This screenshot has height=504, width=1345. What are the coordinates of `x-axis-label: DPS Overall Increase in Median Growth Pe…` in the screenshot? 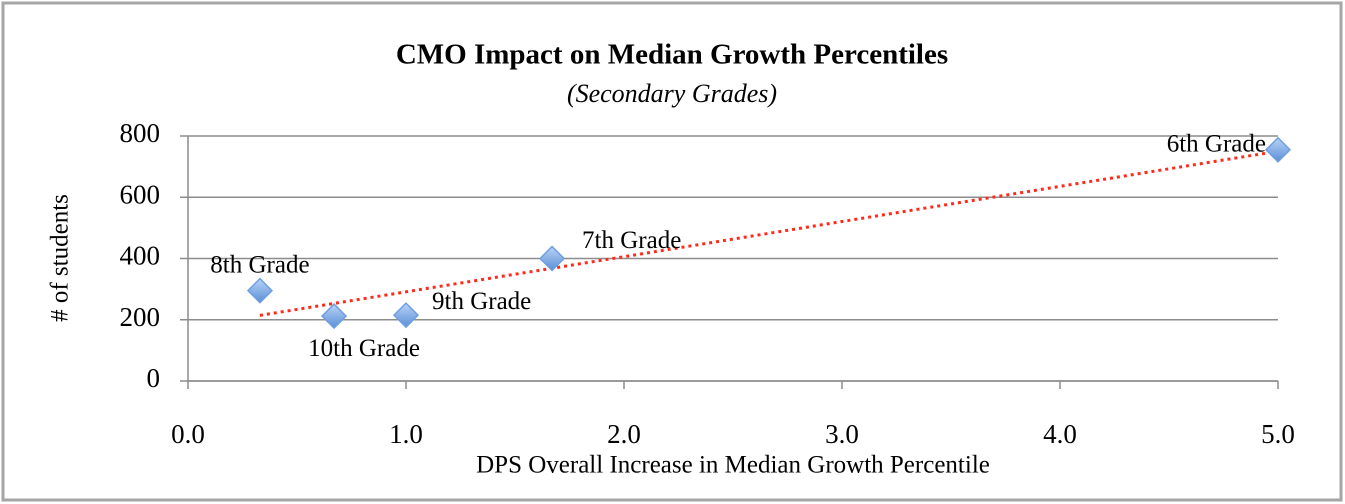 It's located at (733, 465).